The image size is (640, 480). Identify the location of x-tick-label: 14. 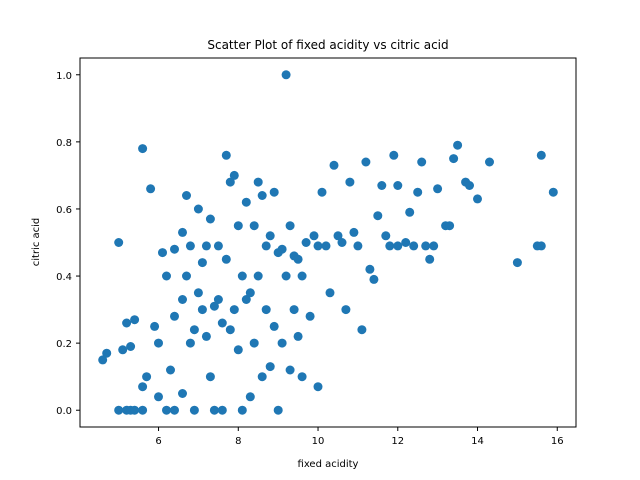
(477, 441).